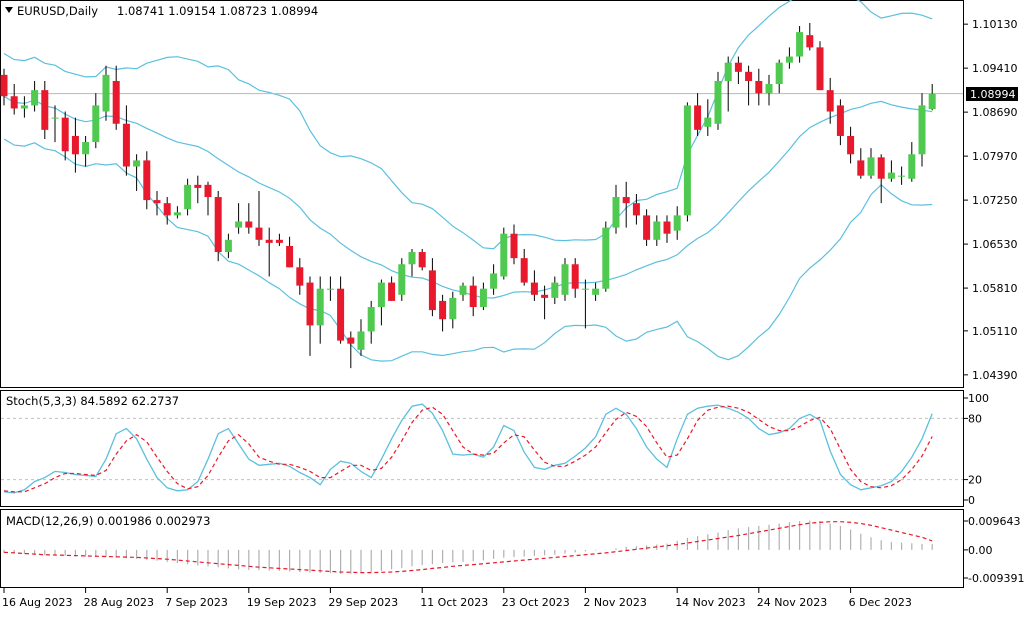 This screenshot has width=1024, height=618. I want to click on current-price-tag, so click(992, 94).